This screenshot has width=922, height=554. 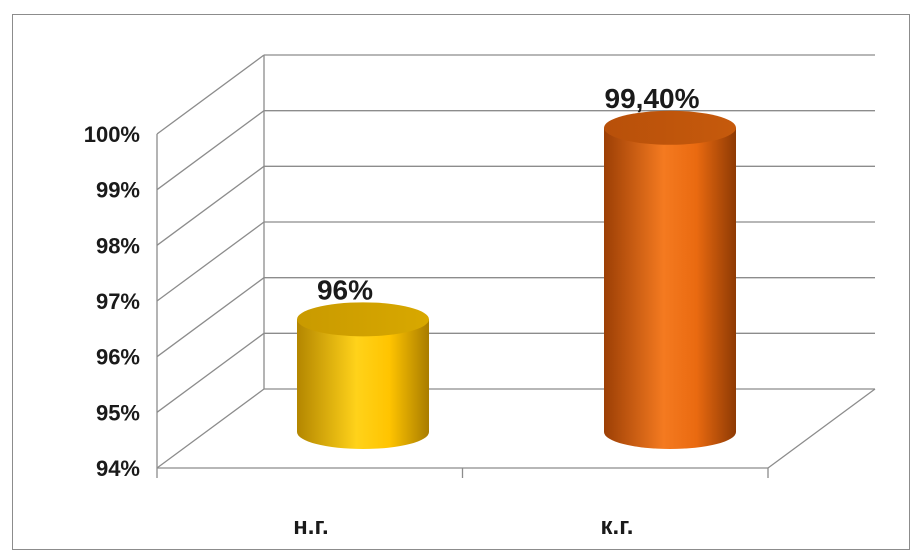 I want to click on x-category-label: к.г., so click(x=617, y=526).